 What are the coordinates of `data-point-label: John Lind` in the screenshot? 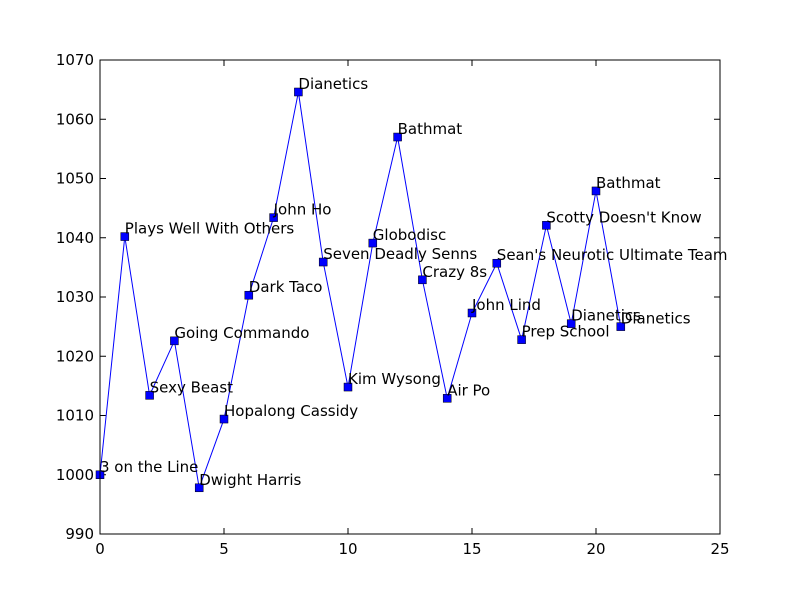 It's located at (506, 305).